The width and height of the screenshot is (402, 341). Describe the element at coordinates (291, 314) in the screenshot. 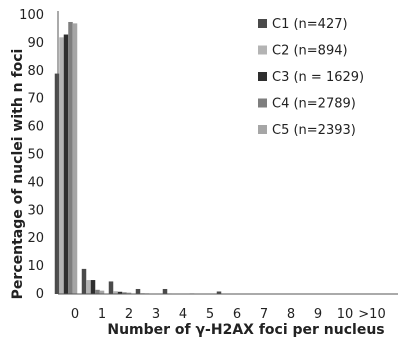

I see `x-tick-label: 8` at that location.